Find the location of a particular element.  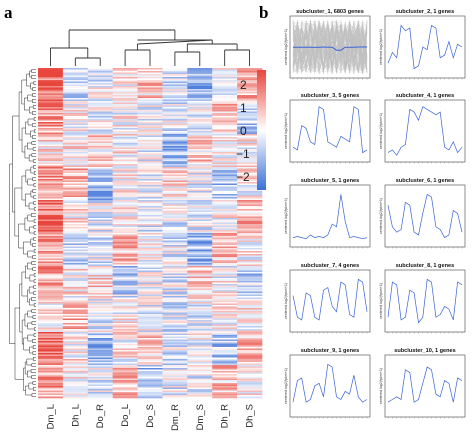

row-dendrogram is located at coordinates (22, 233).